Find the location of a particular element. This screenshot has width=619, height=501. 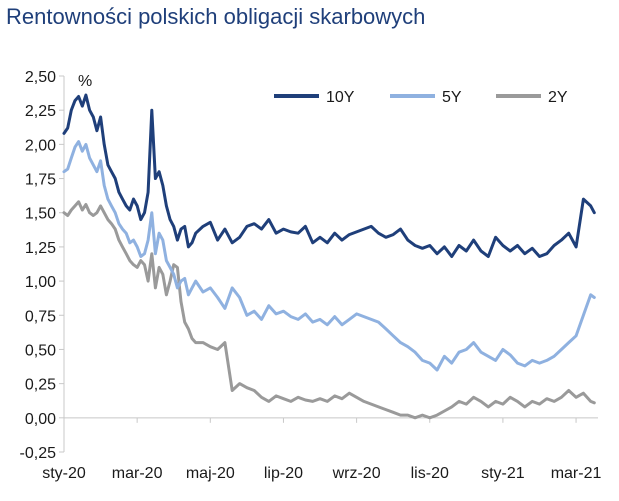

y-tick-label: 0,25 is located at coordinates (40, 385).